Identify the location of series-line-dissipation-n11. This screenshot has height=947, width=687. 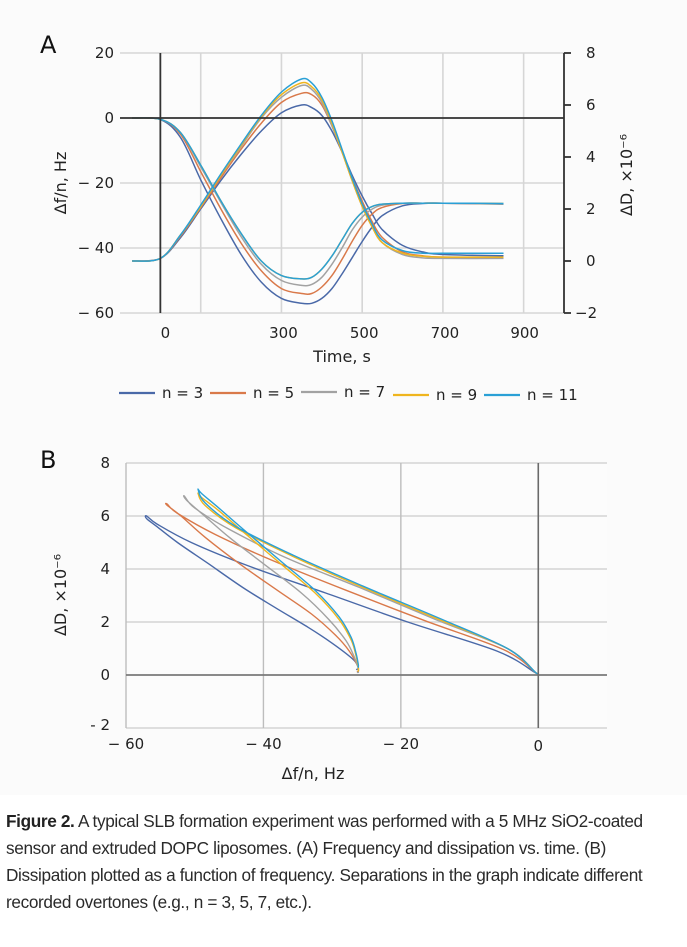
(318, 169).